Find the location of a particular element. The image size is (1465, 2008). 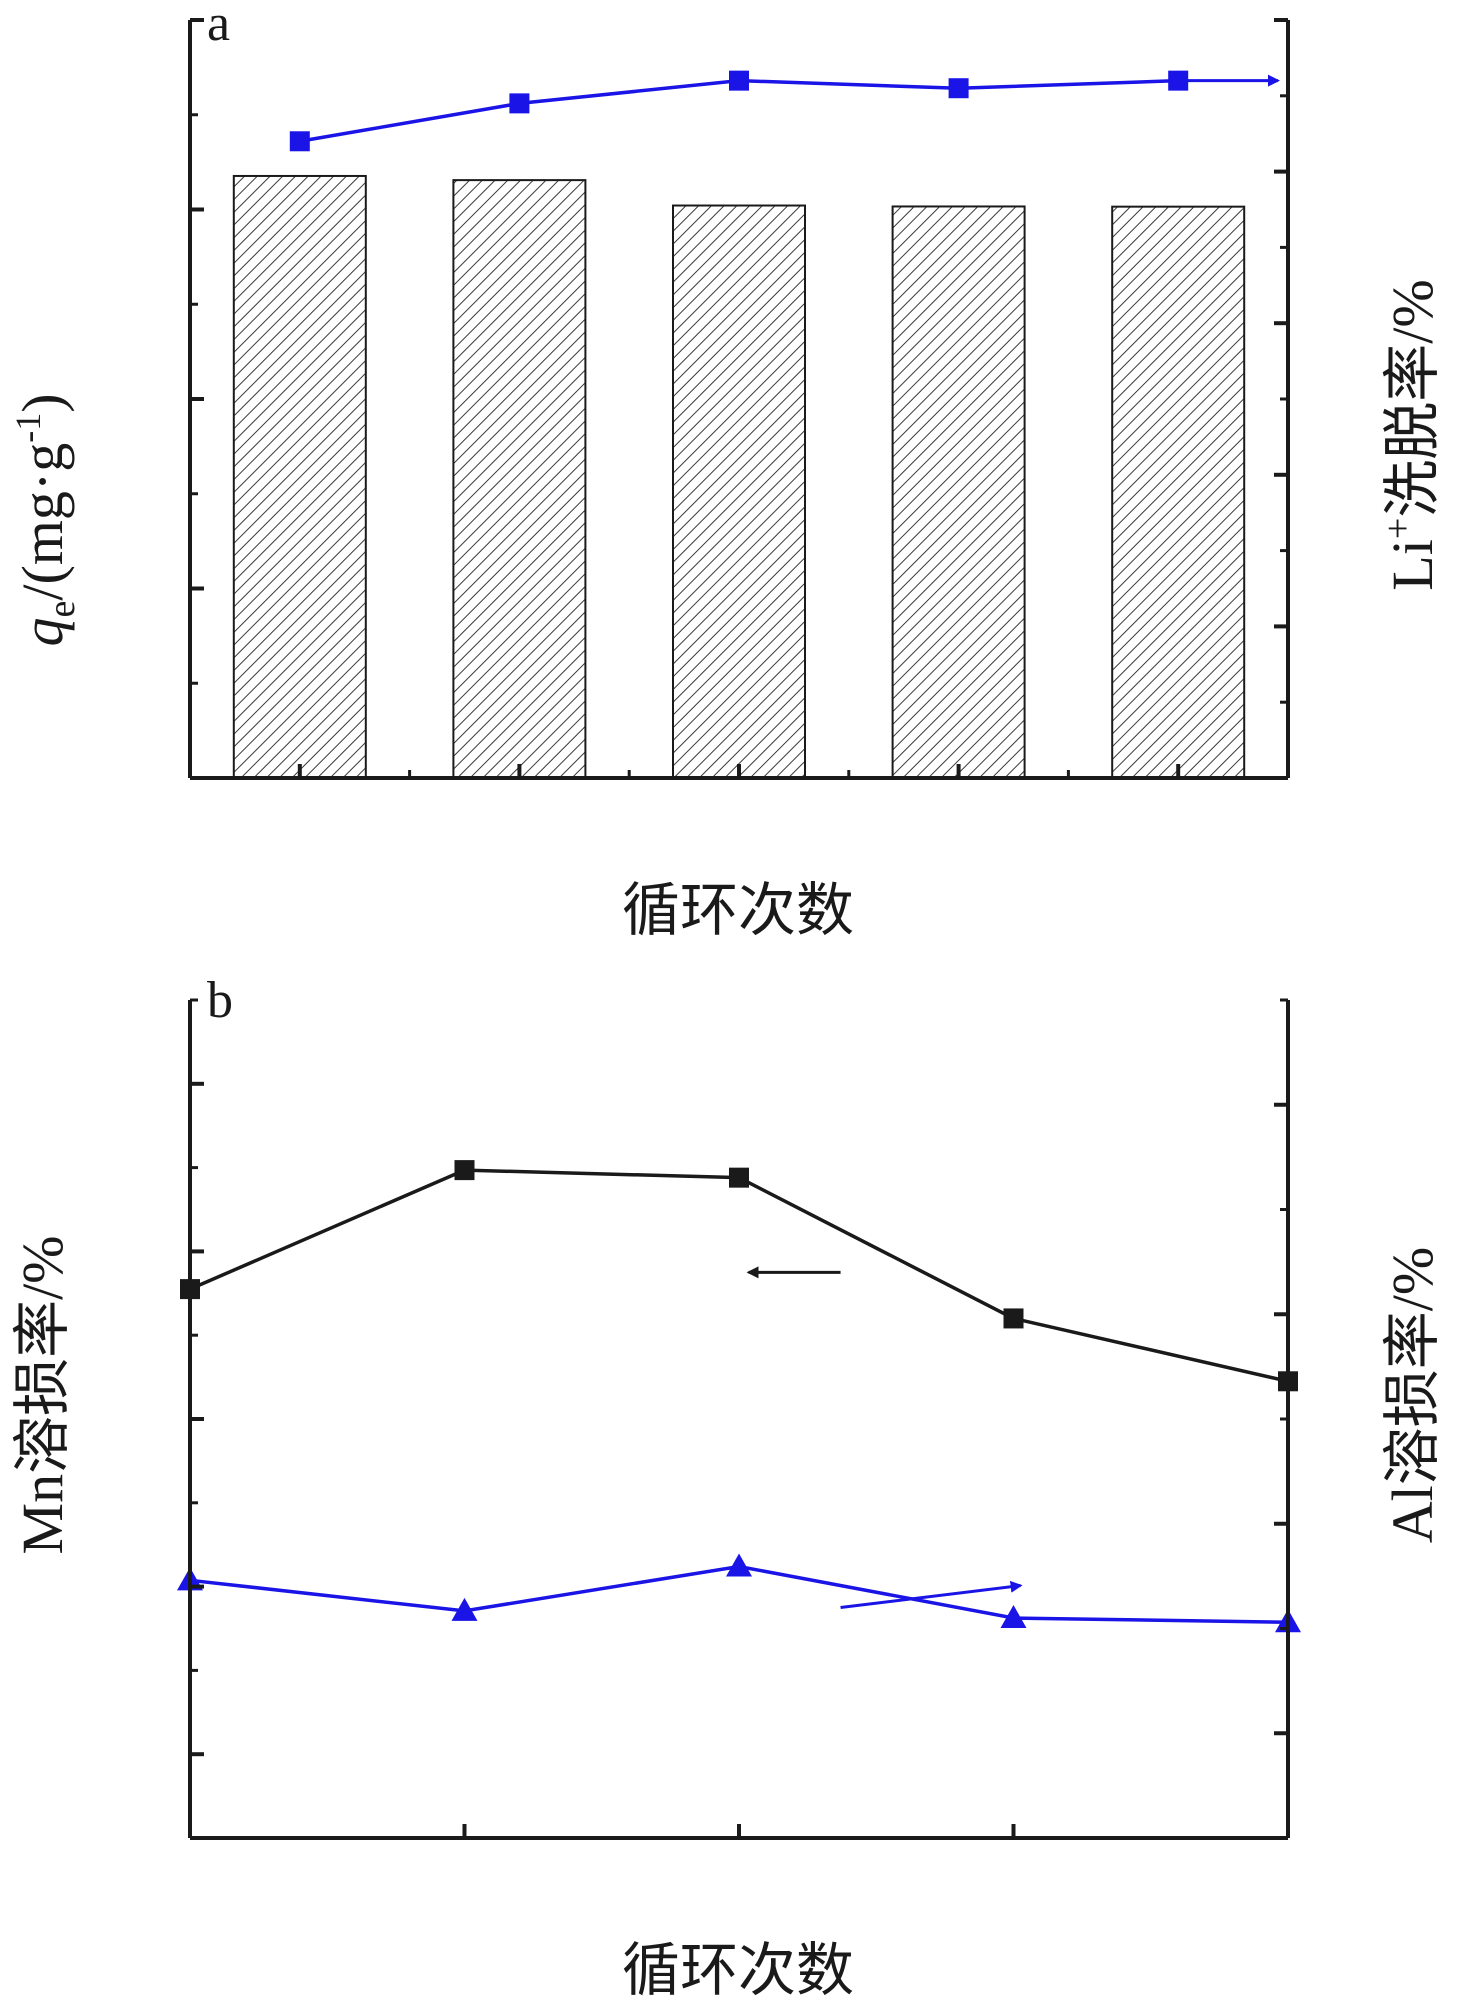

al-right-axis-arrow is located at coordinates (931, 1595).